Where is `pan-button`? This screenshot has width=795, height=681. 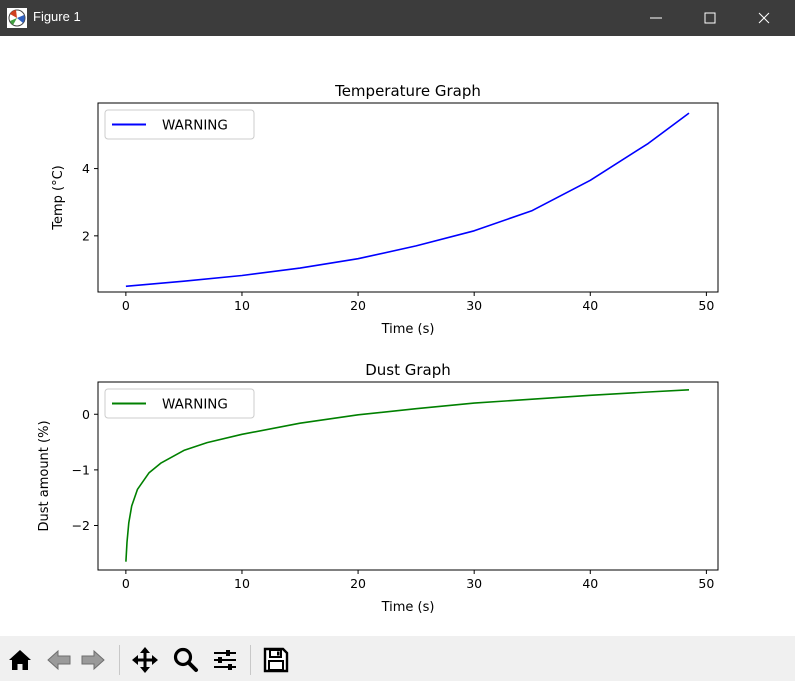
pan-button is located at coordinates (145, 660).